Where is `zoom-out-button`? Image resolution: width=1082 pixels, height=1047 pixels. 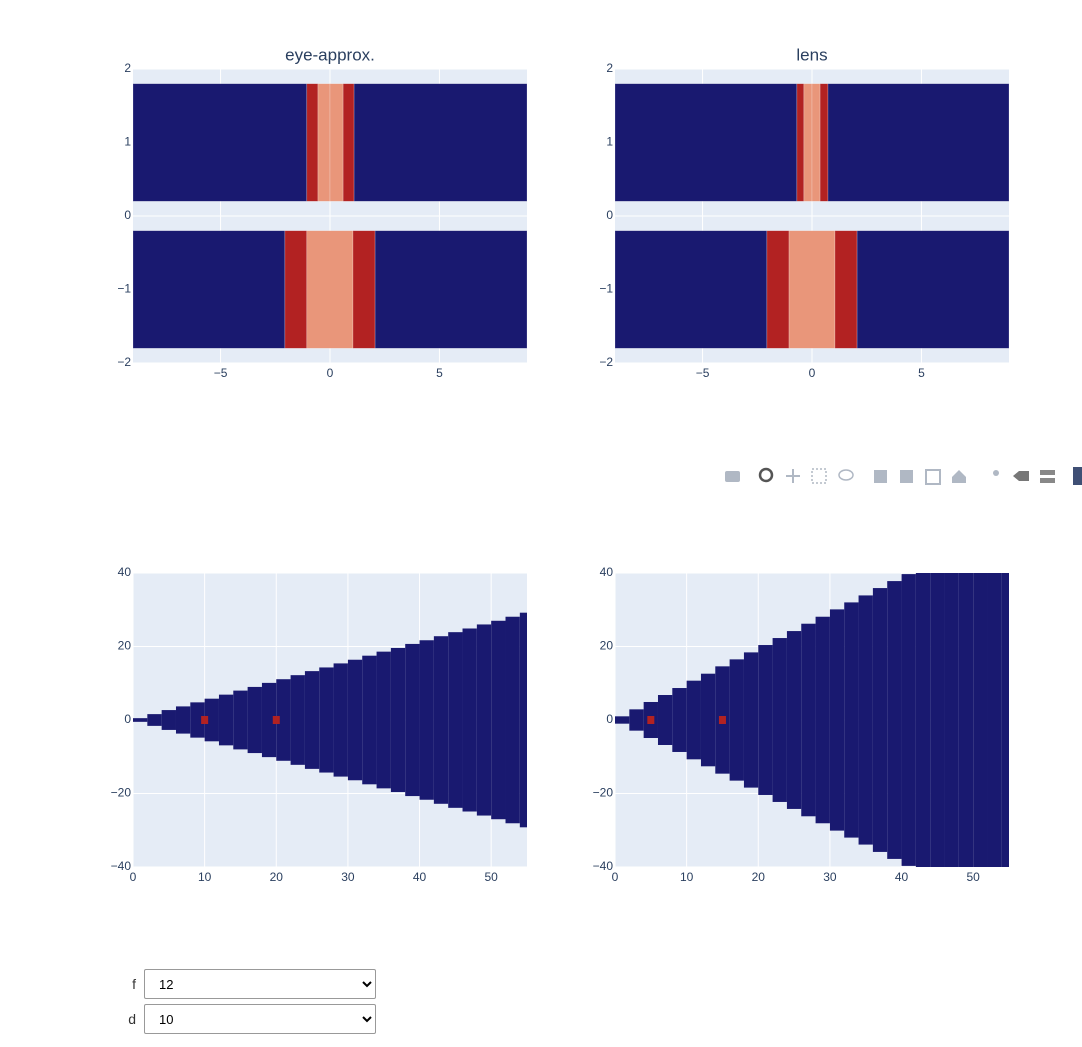 zoom-out-button is located at coordinates (906, 476).